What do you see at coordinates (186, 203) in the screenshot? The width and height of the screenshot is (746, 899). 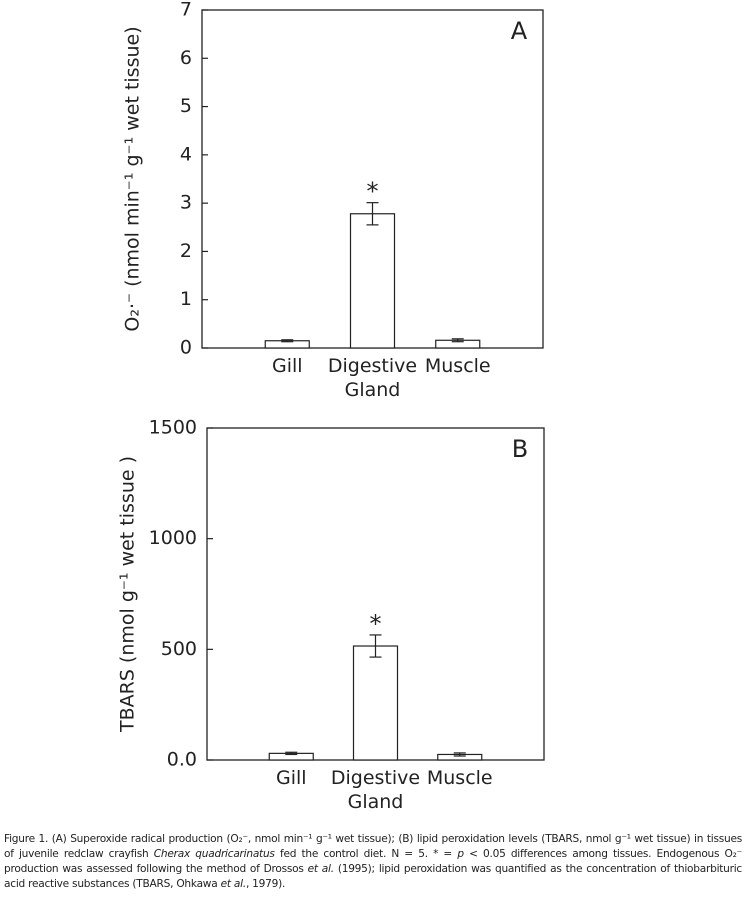 I see `y-tick-label: 3` at bounding box center [186, 203].